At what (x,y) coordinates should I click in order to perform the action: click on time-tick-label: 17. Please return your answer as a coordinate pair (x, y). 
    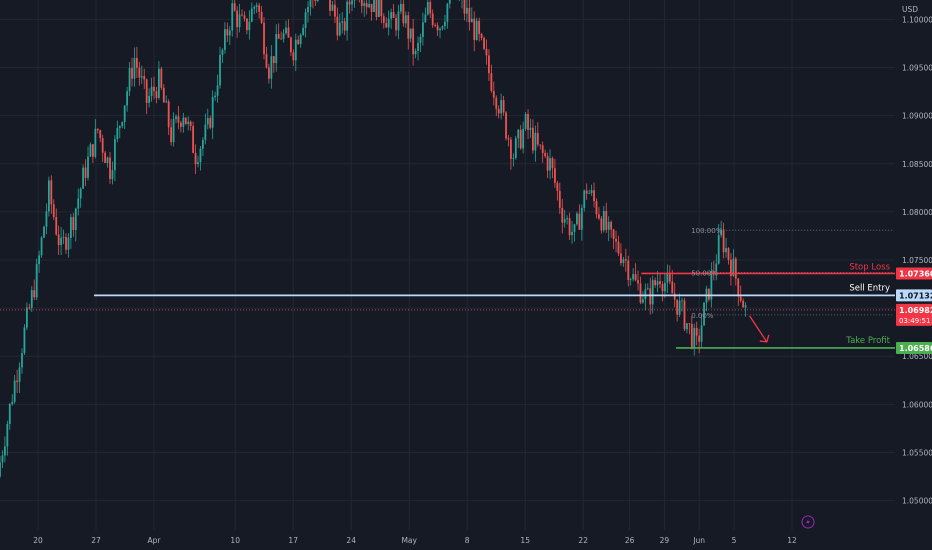
    Looking at the image, I should click on (293, 540).